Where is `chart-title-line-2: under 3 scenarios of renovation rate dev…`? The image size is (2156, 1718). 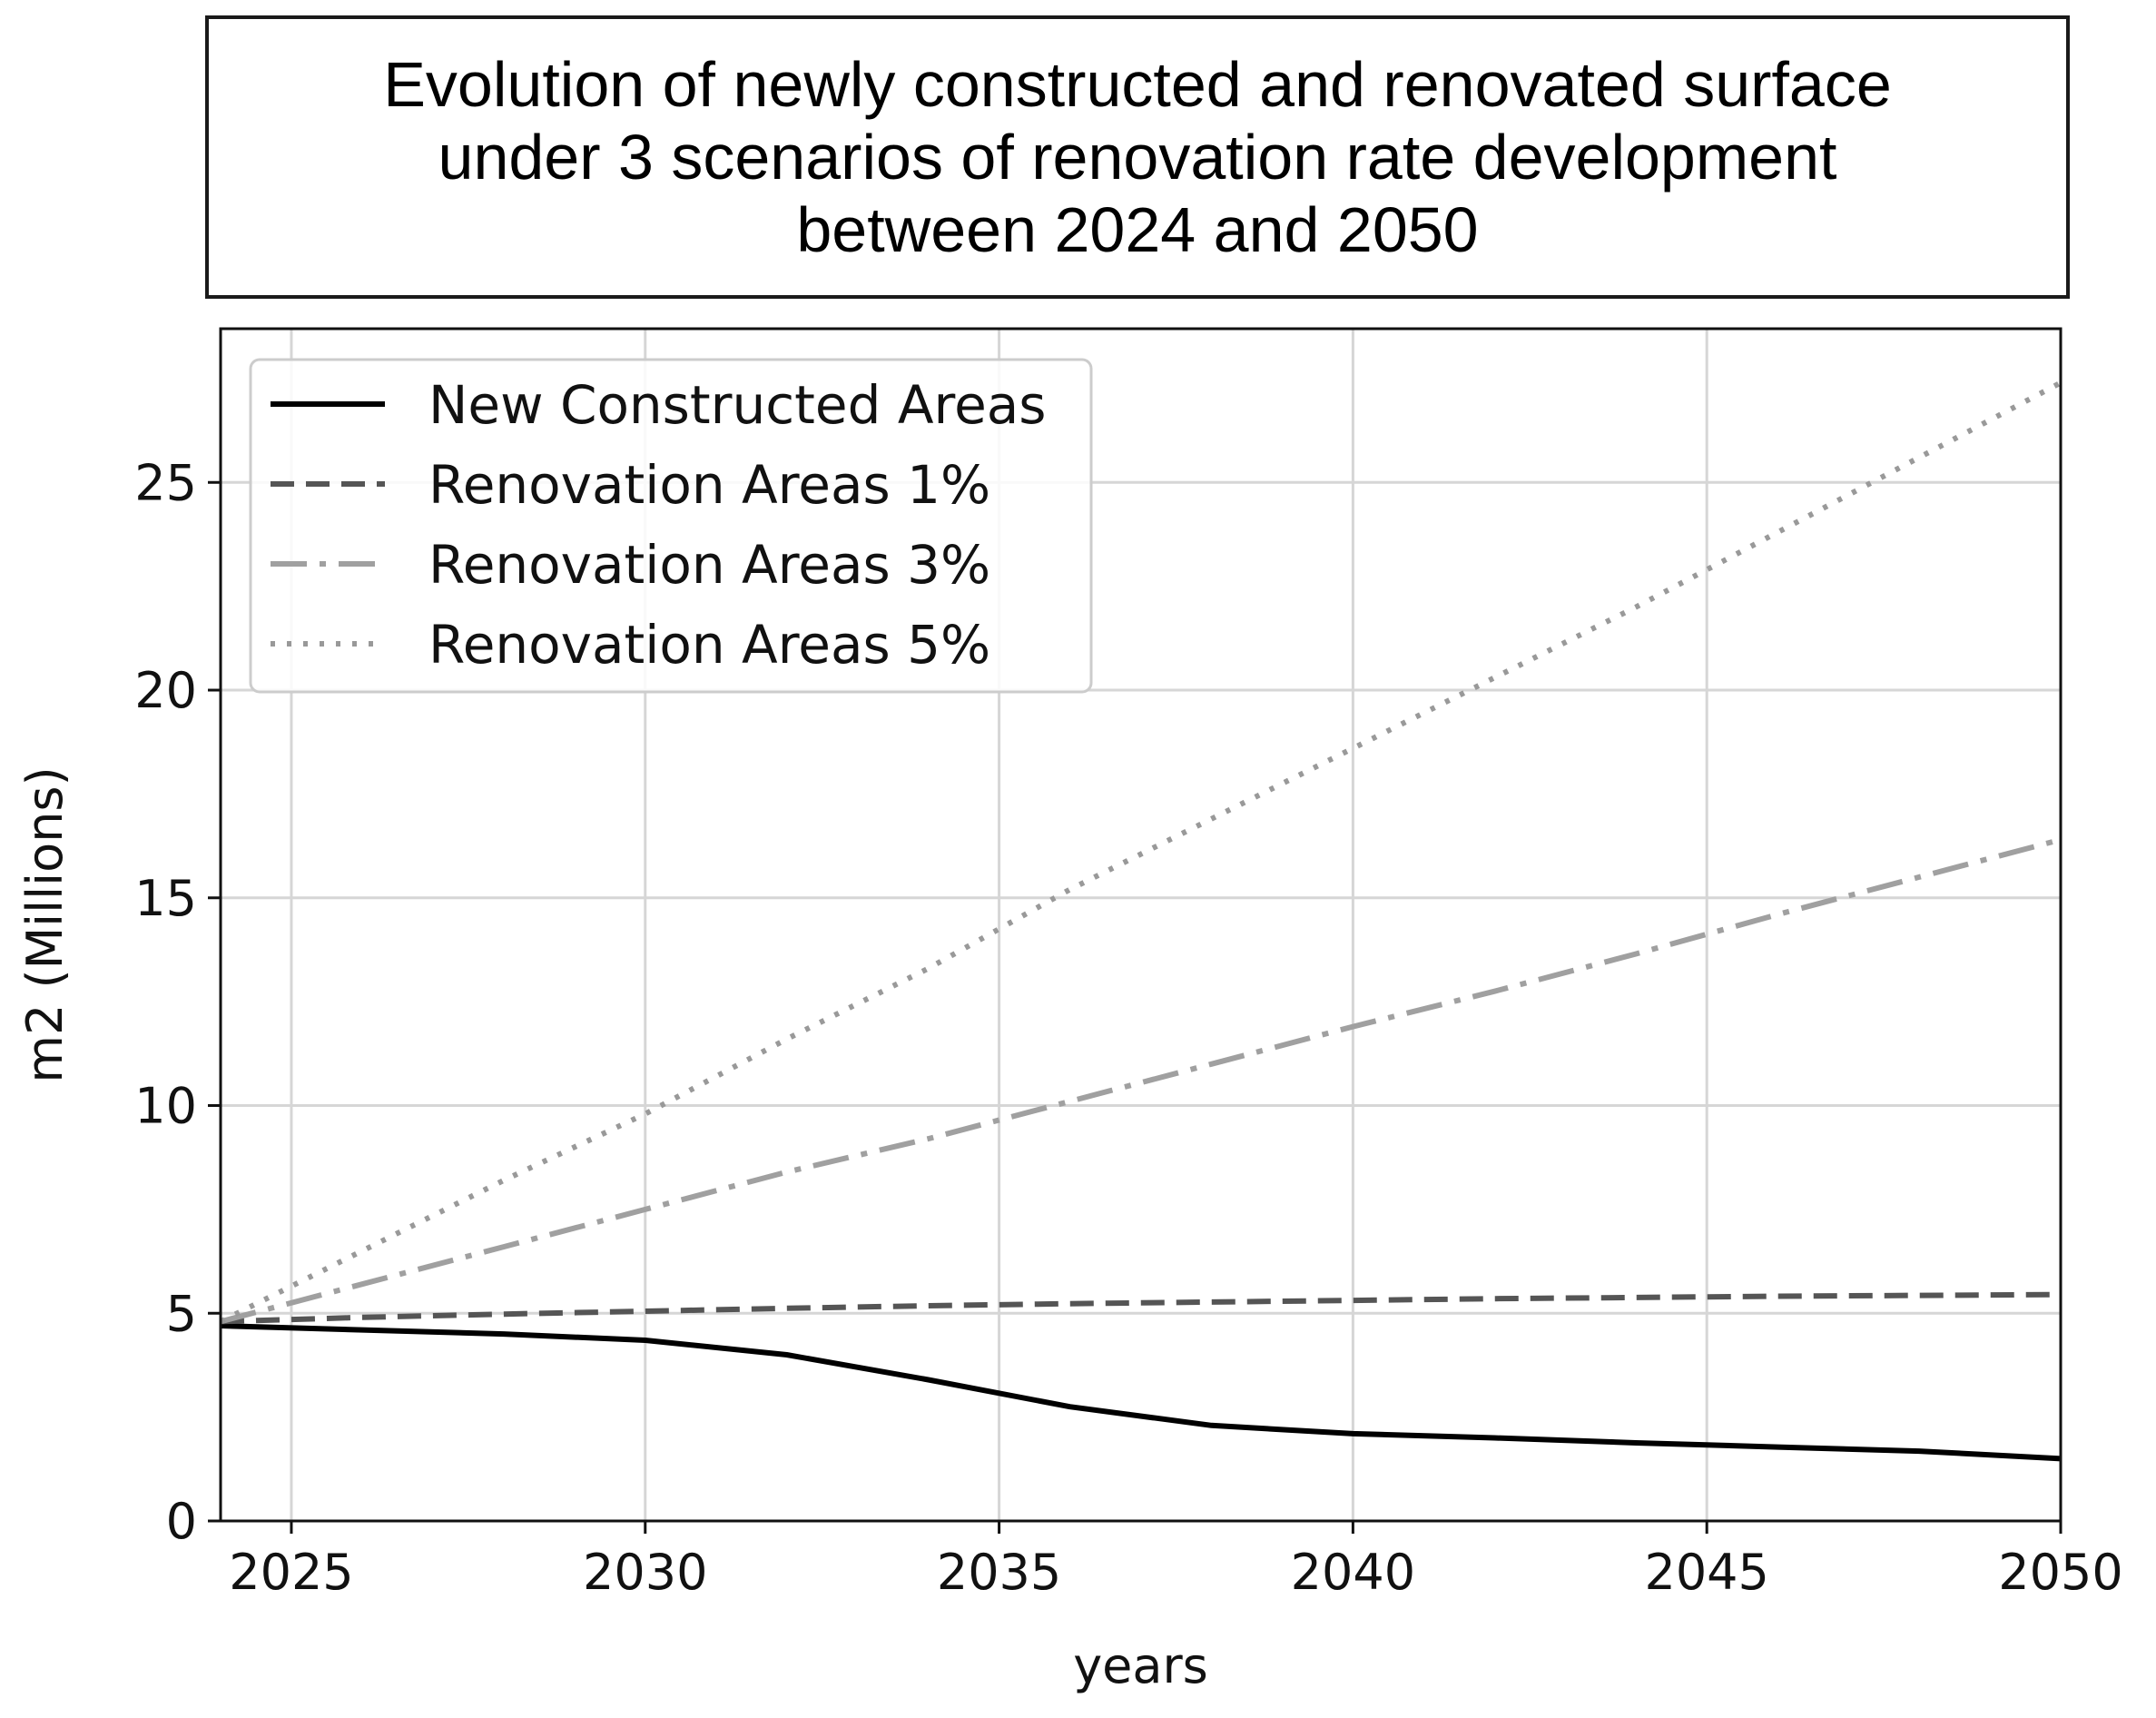 chart-title-line-2: under 3 scenarios of renovation rate dev… is located at coordinates (1137, 157).